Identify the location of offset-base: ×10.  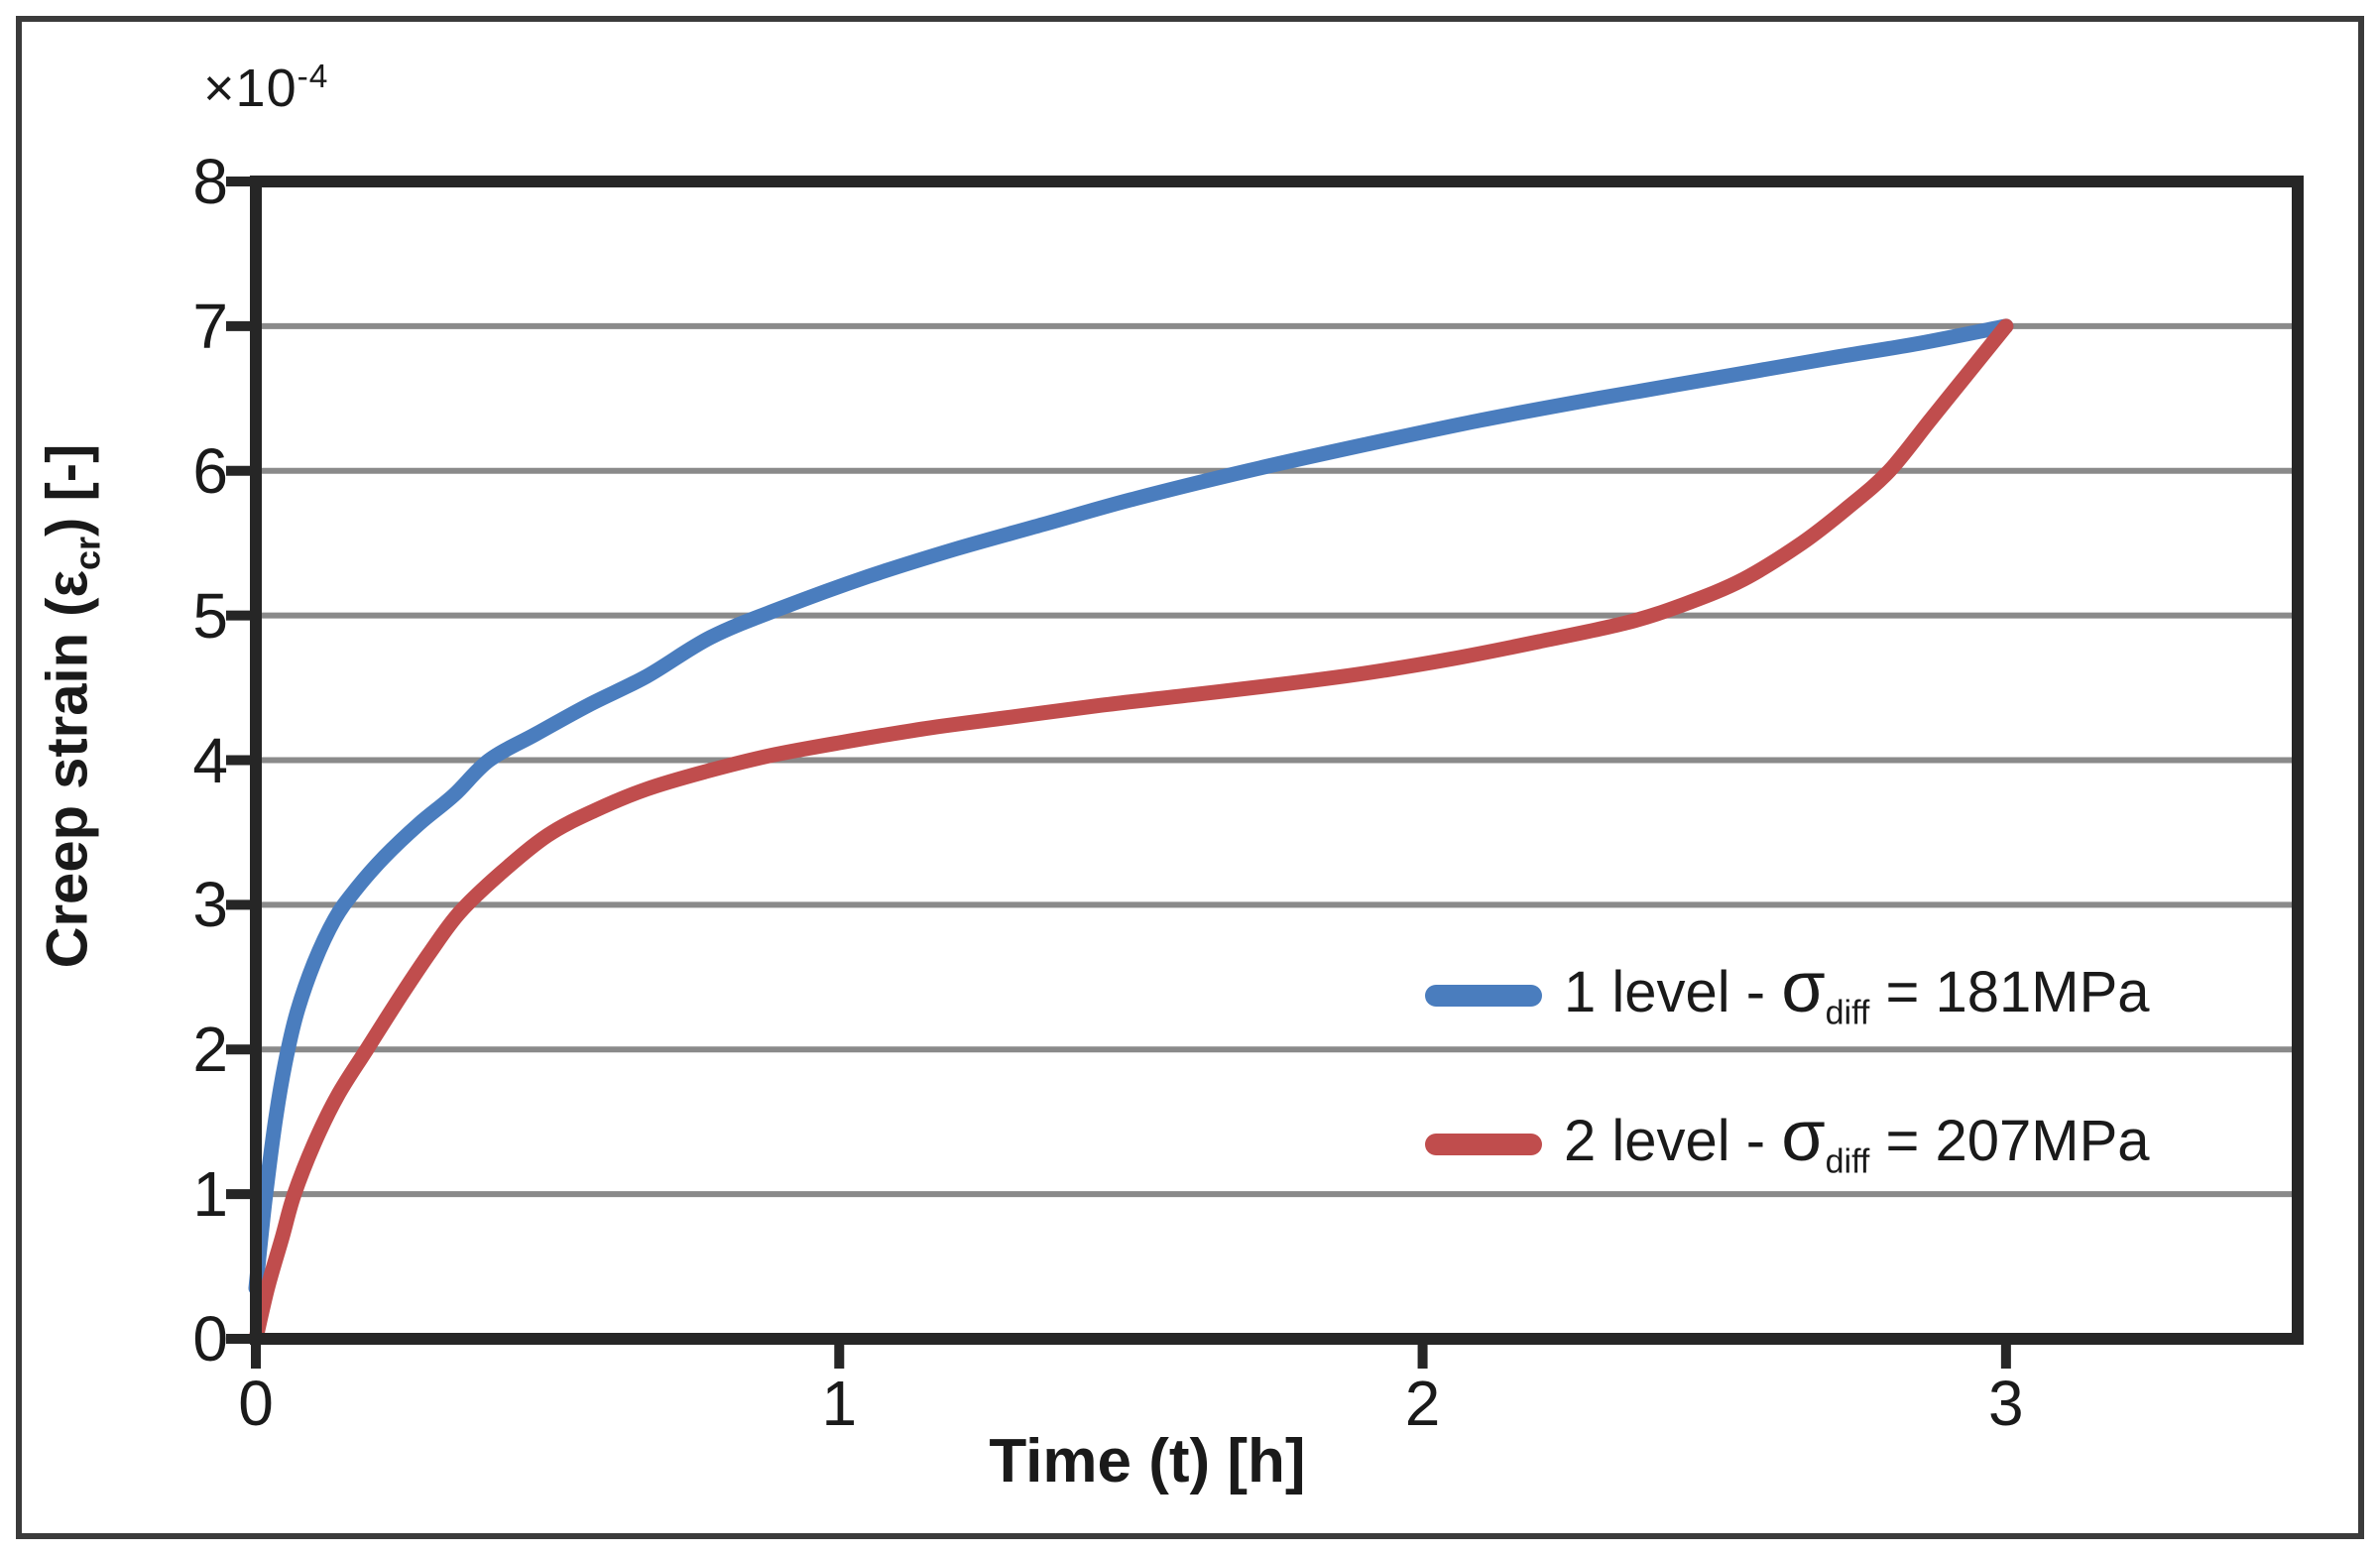
(250, 88).